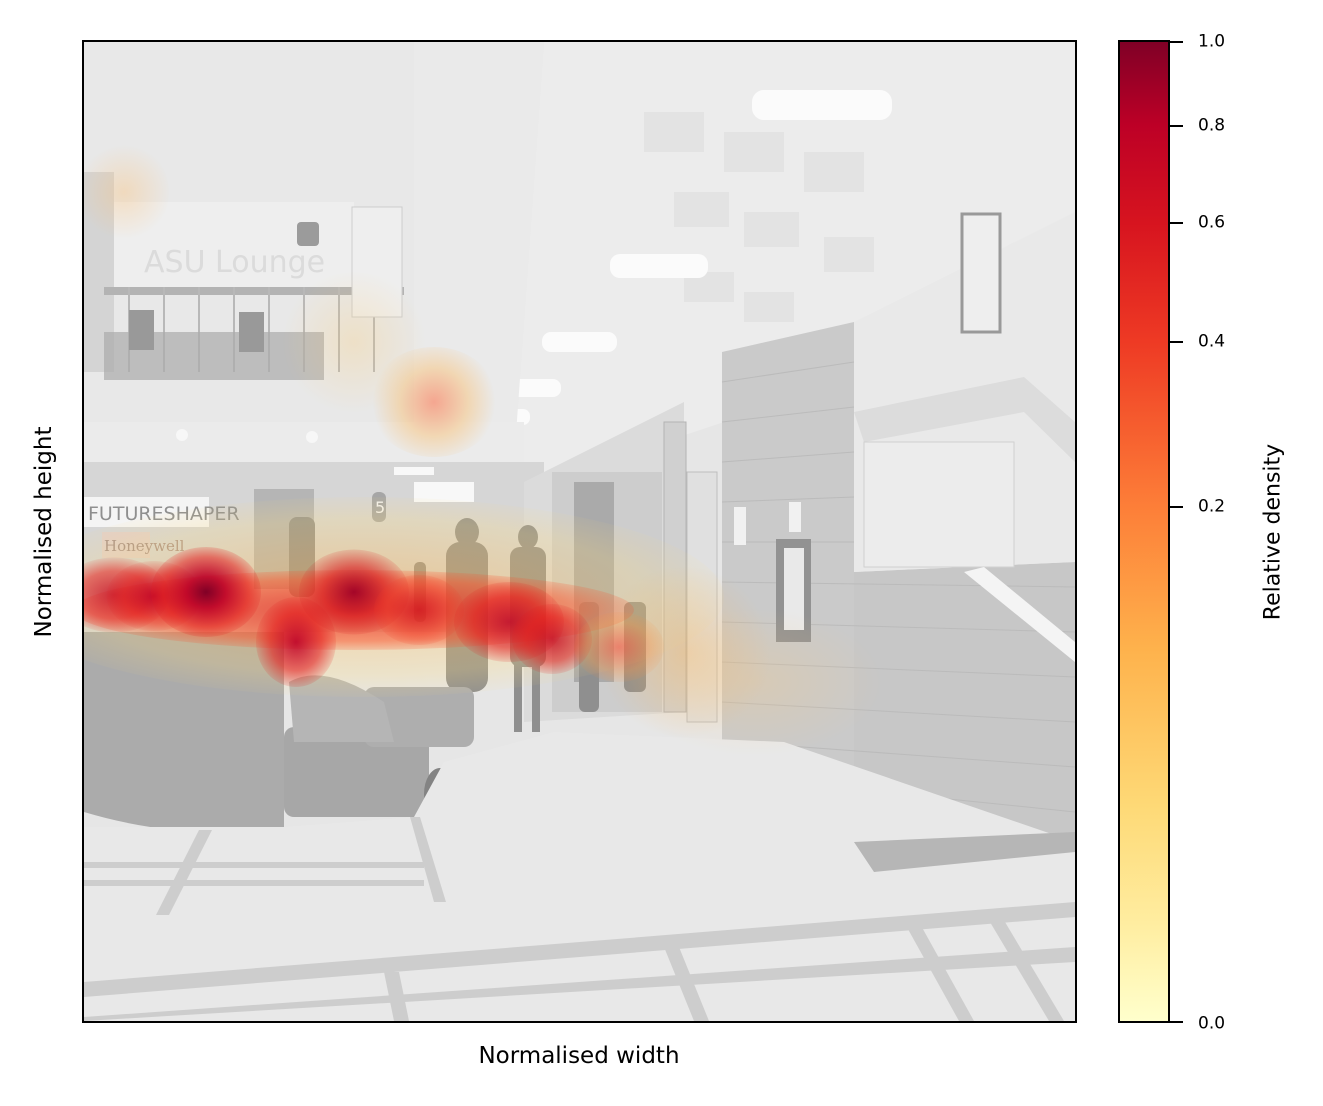 This screenshot has height=1106, width=1323. Describe the element at coordinates (144, 546) in the screenshot. I see `honeywell-sign-text: Honeywell` at that location.